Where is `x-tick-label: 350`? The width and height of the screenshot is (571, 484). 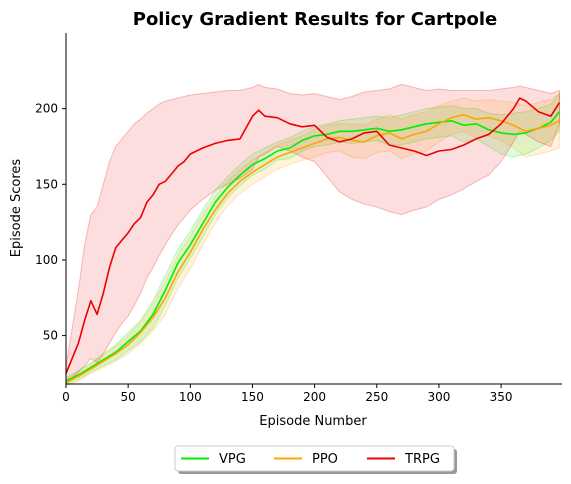 x-tick-label: 350 is located at coordinates (501, 397).